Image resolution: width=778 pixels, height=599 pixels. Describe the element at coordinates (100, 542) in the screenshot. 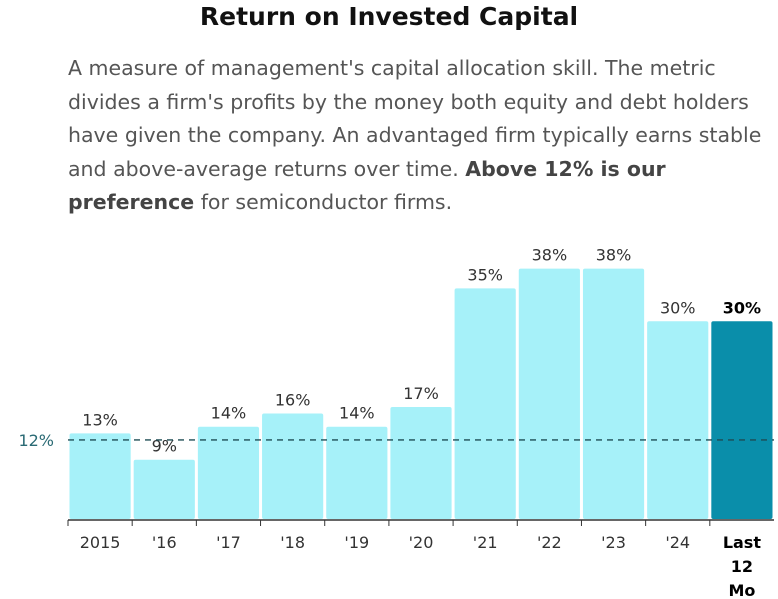

I see `x-tick-label: 2015` at that location.